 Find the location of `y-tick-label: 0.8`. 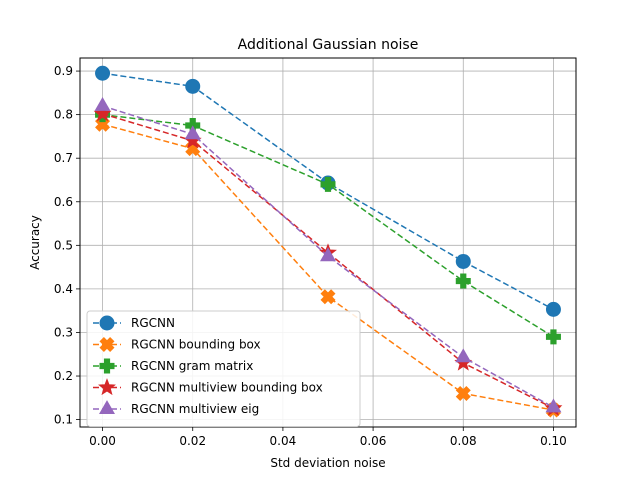

y-tick-label: 0.8 is located at coordinates (63, 115).